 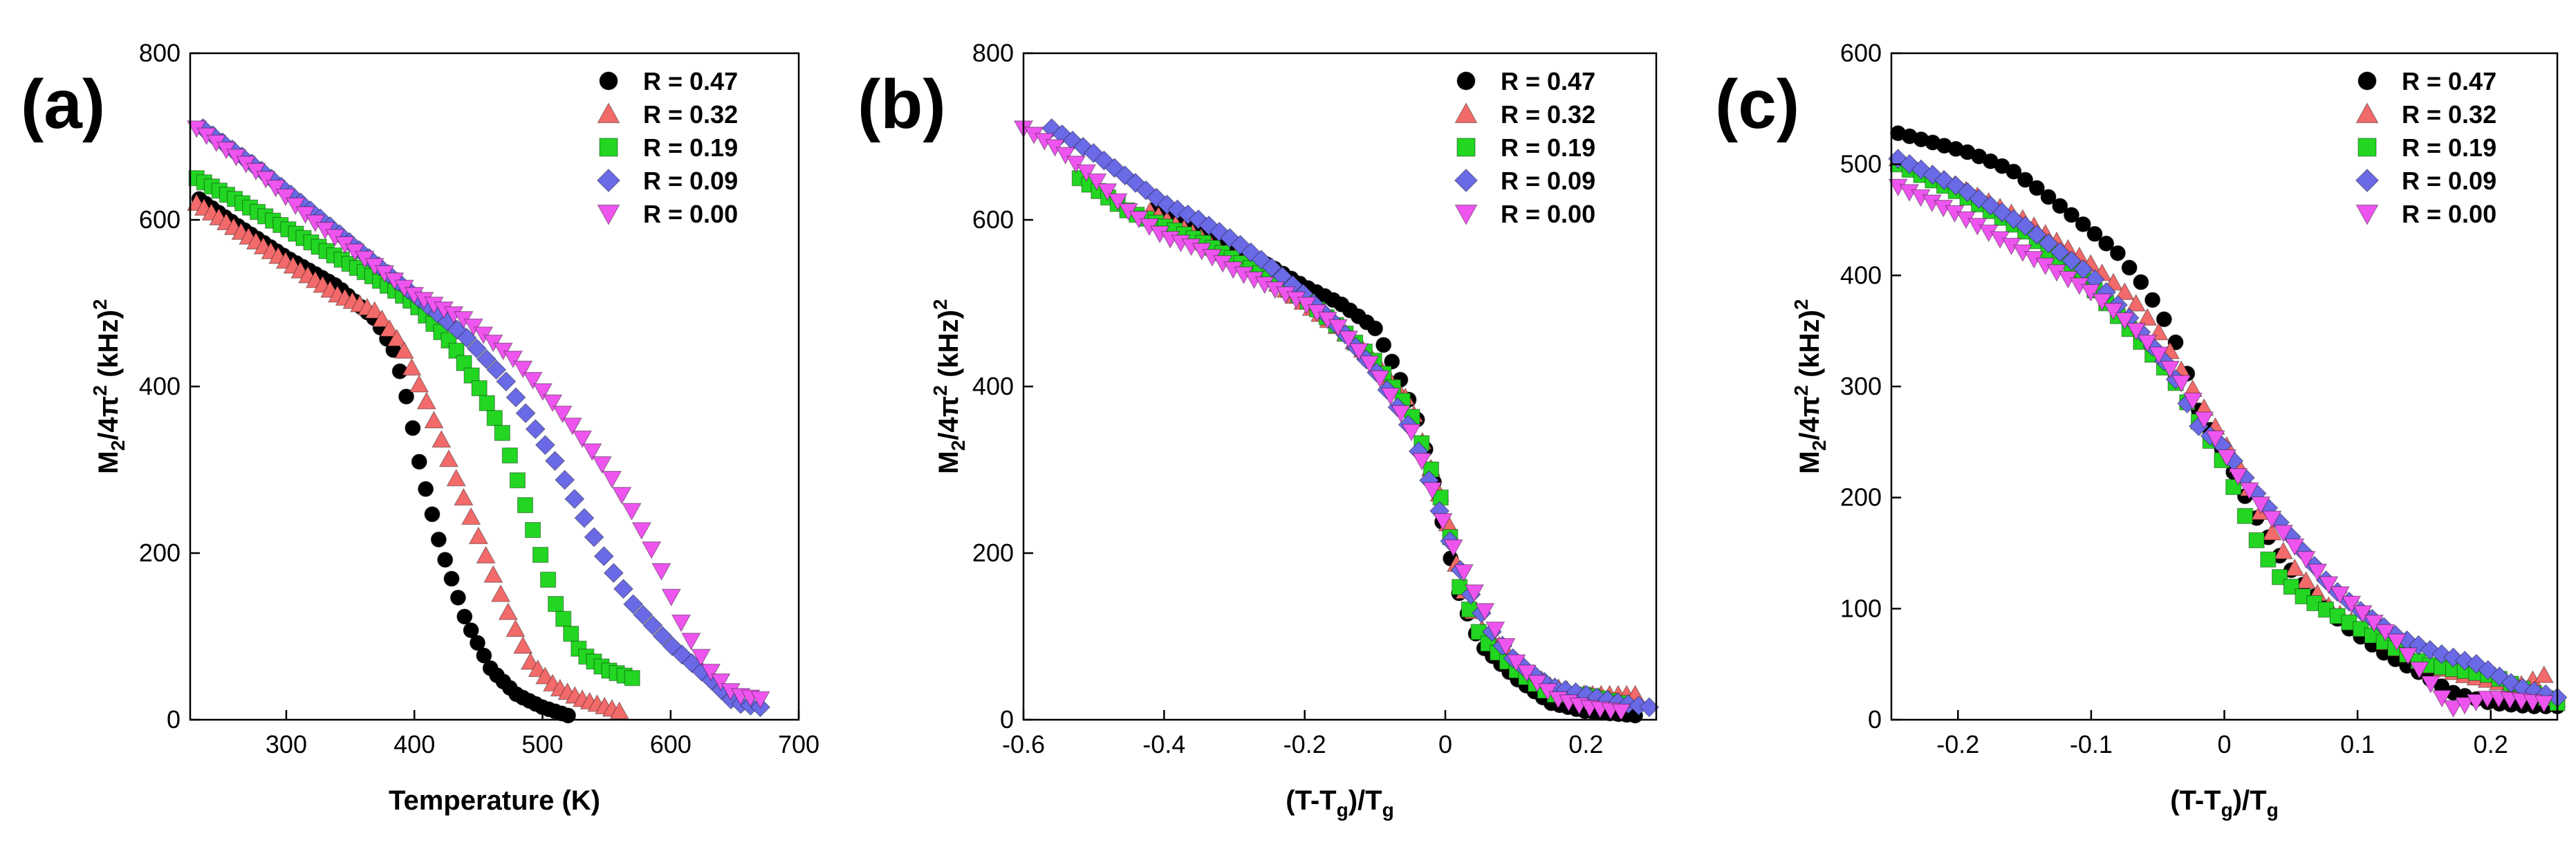 I want to click on legend-entry: R = 0.19, so click(x=1526, y=147).